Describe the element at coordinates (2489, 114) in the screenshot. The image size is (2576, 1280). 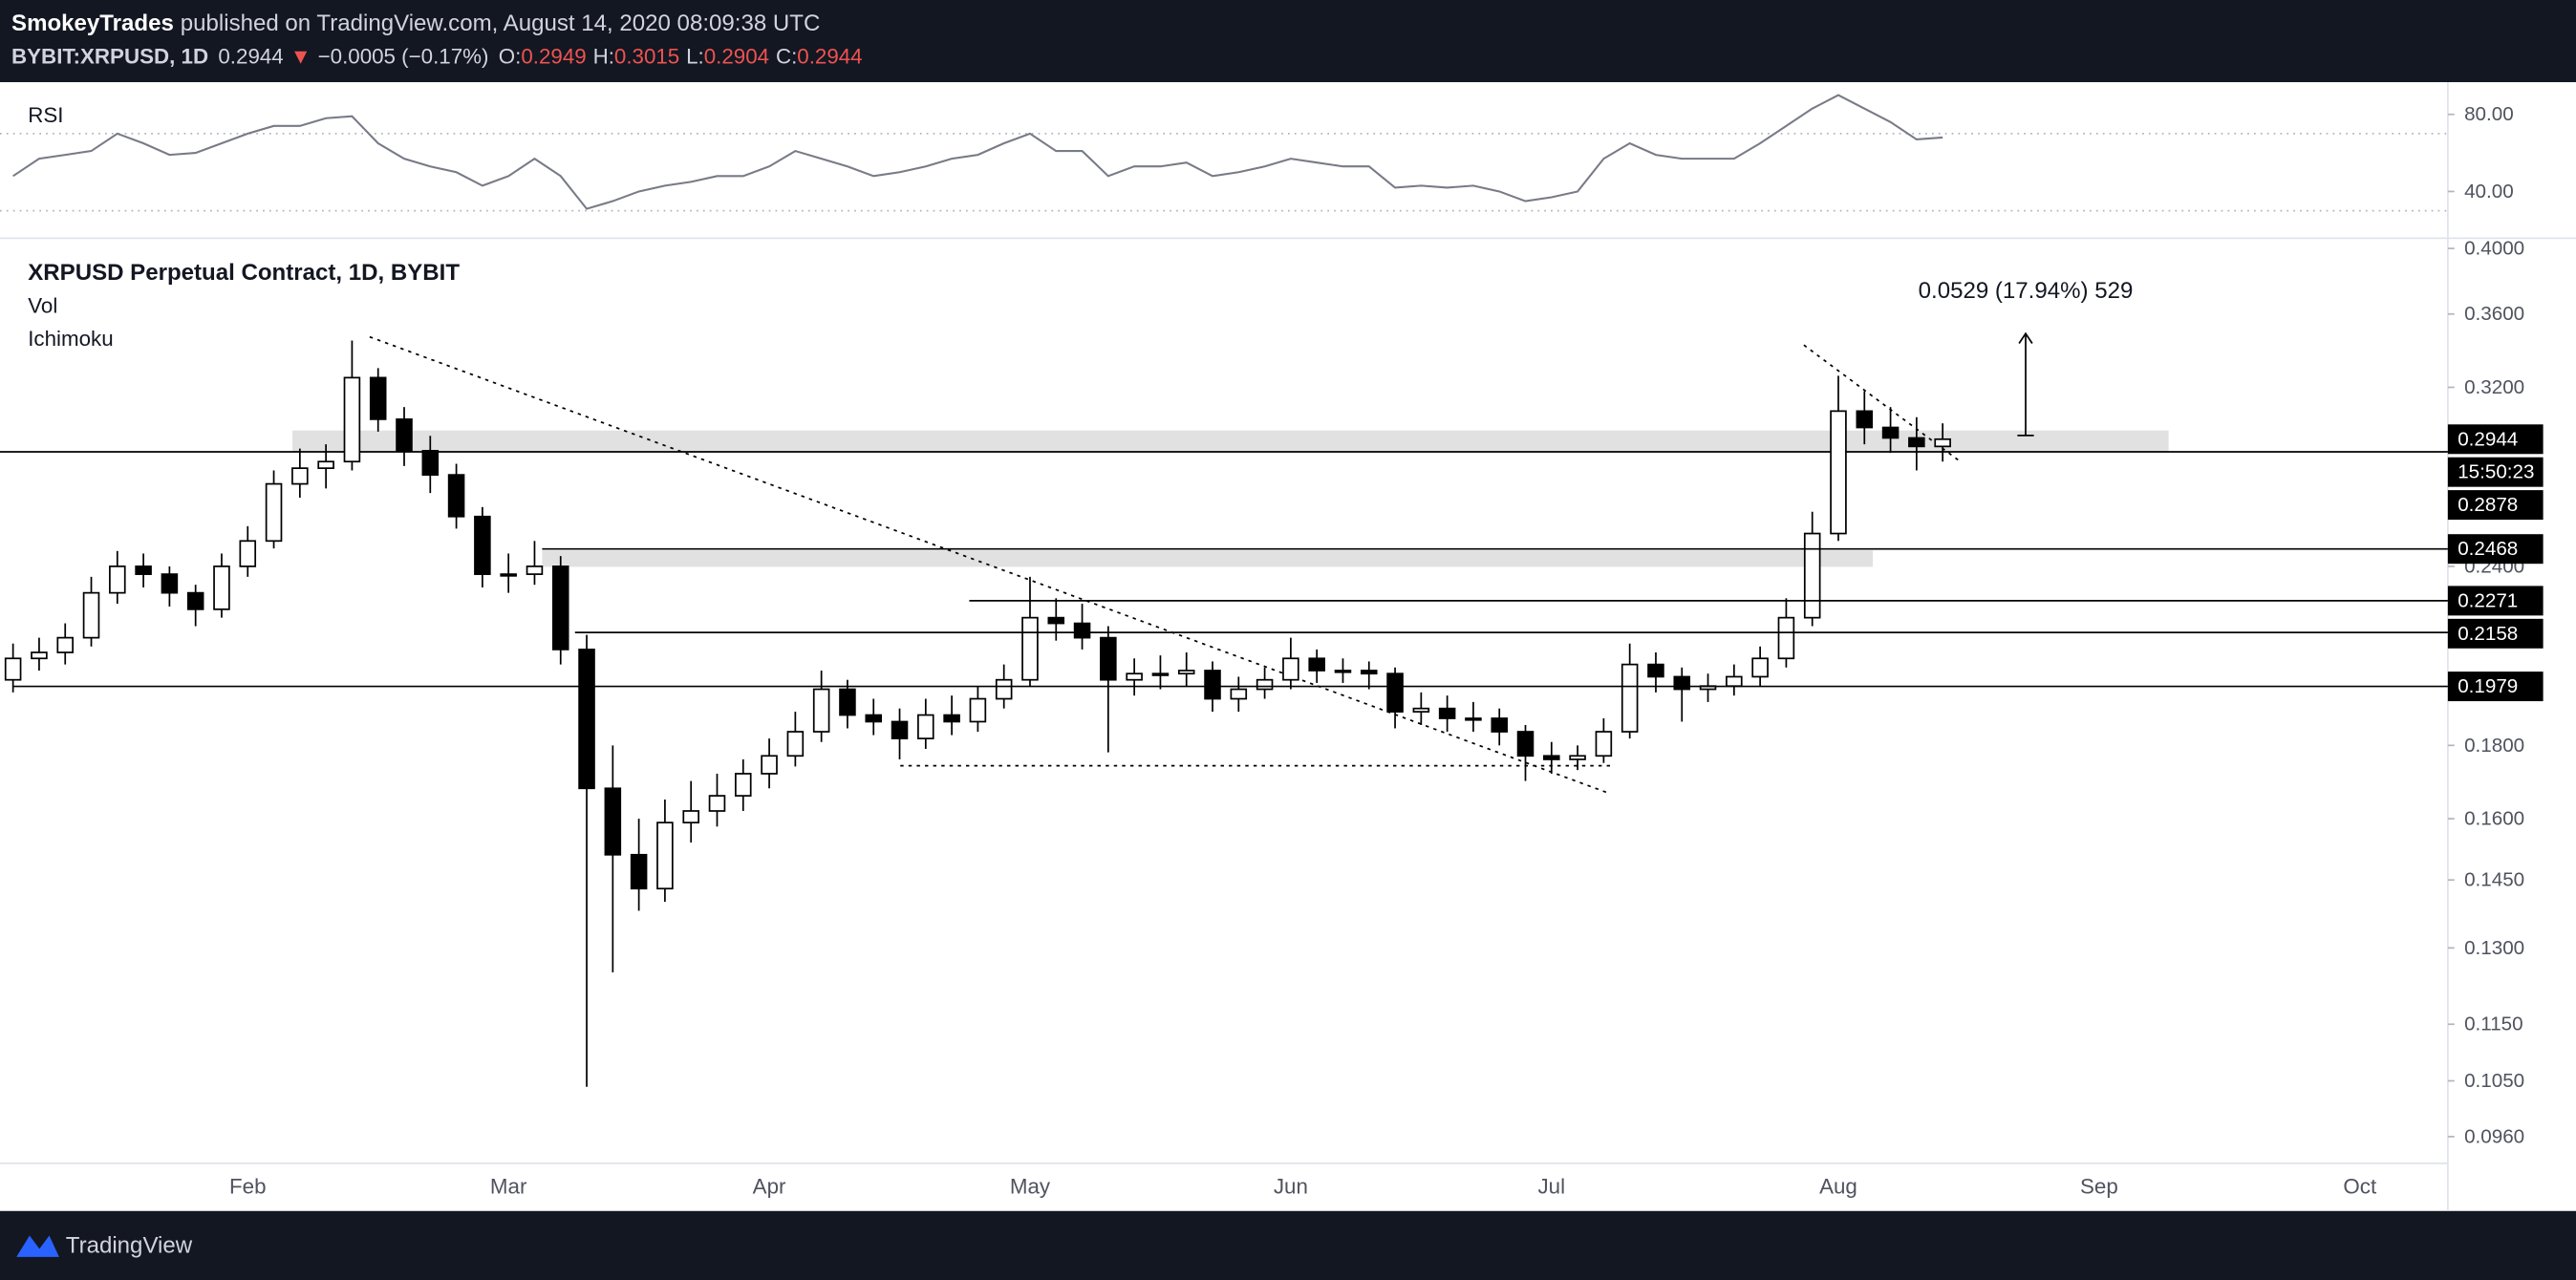
I see `rsi-tick-label: 80.00` at that location.